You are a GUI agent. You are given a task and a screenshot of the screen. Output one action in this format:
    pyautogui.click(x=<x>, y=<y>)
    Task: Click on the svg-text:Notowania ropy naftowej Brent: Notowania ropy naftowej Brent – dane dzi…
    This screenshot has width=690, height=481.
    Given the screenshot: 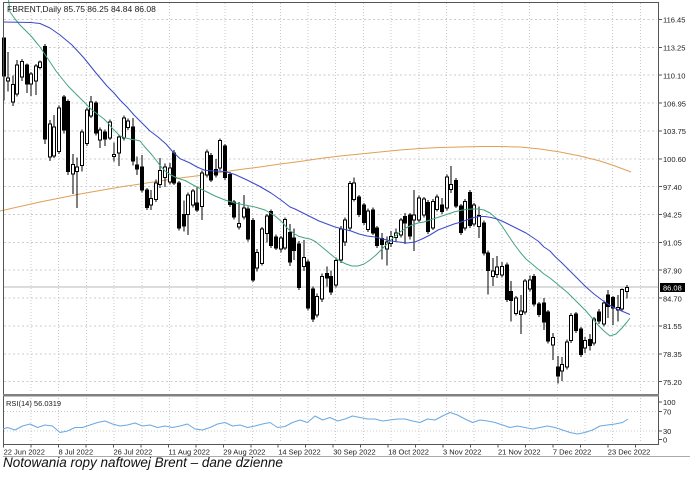 What is the action you would take?
    pyautogui.click(x=143, y=462)
    